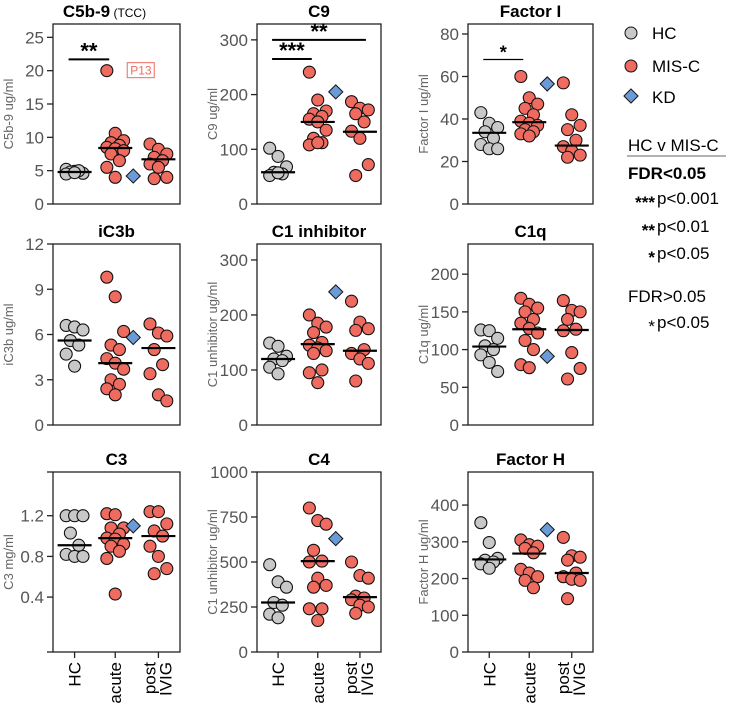 The width and height of the screenshot is (736, 713). Describe the element at coordinates (664, 97) in the screenshot. I see `legend-kd-label: KD` at that location.